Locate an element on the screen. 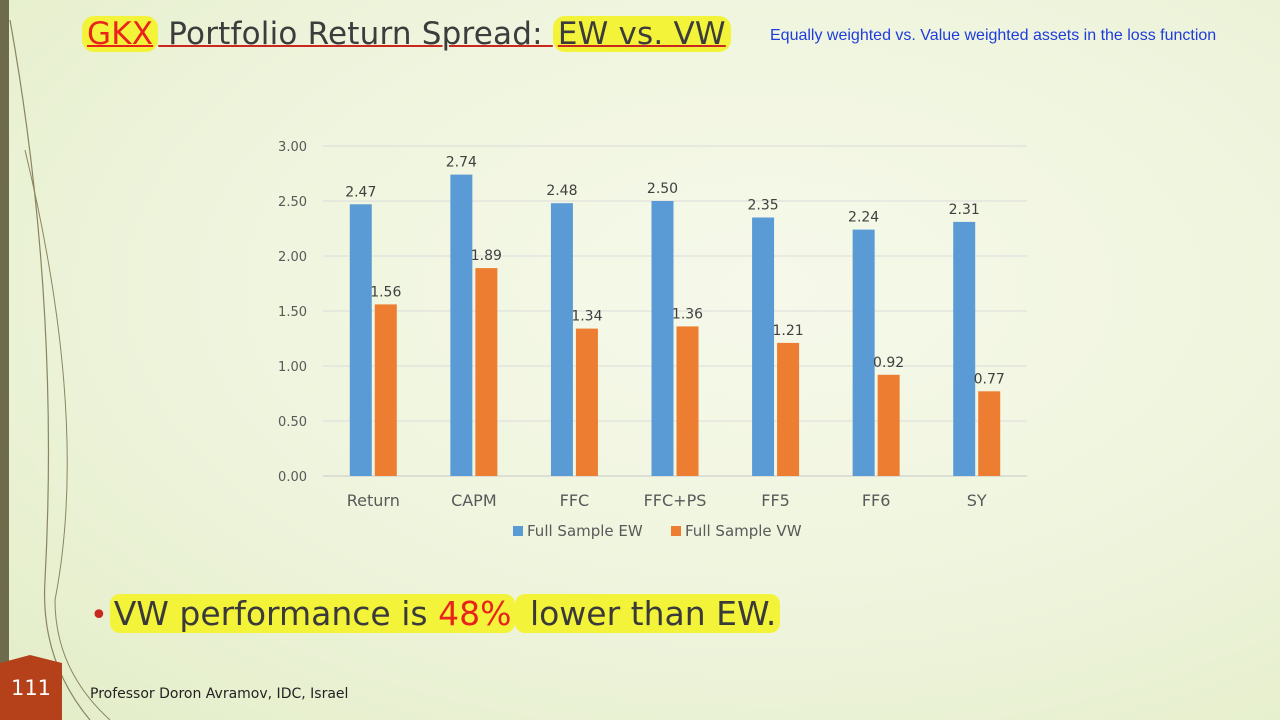  x-tick-label: SY is located at coordinates (977, 500).